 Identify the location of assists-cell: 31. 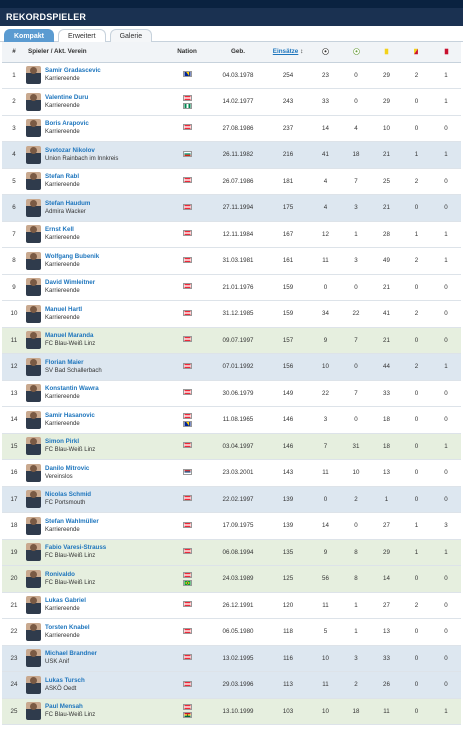
(356, 446).